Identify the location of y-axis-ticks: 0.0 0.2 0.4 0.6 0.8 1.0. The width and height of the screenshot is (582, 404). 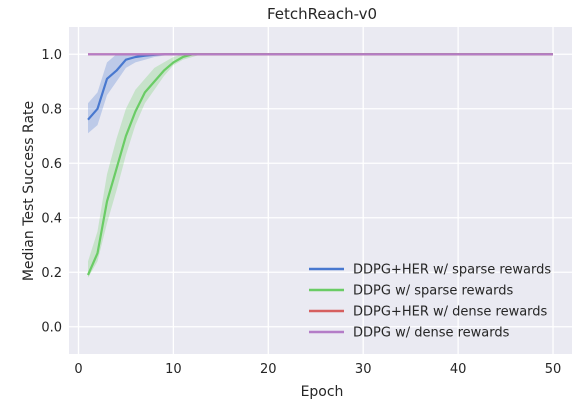
(51, 192).